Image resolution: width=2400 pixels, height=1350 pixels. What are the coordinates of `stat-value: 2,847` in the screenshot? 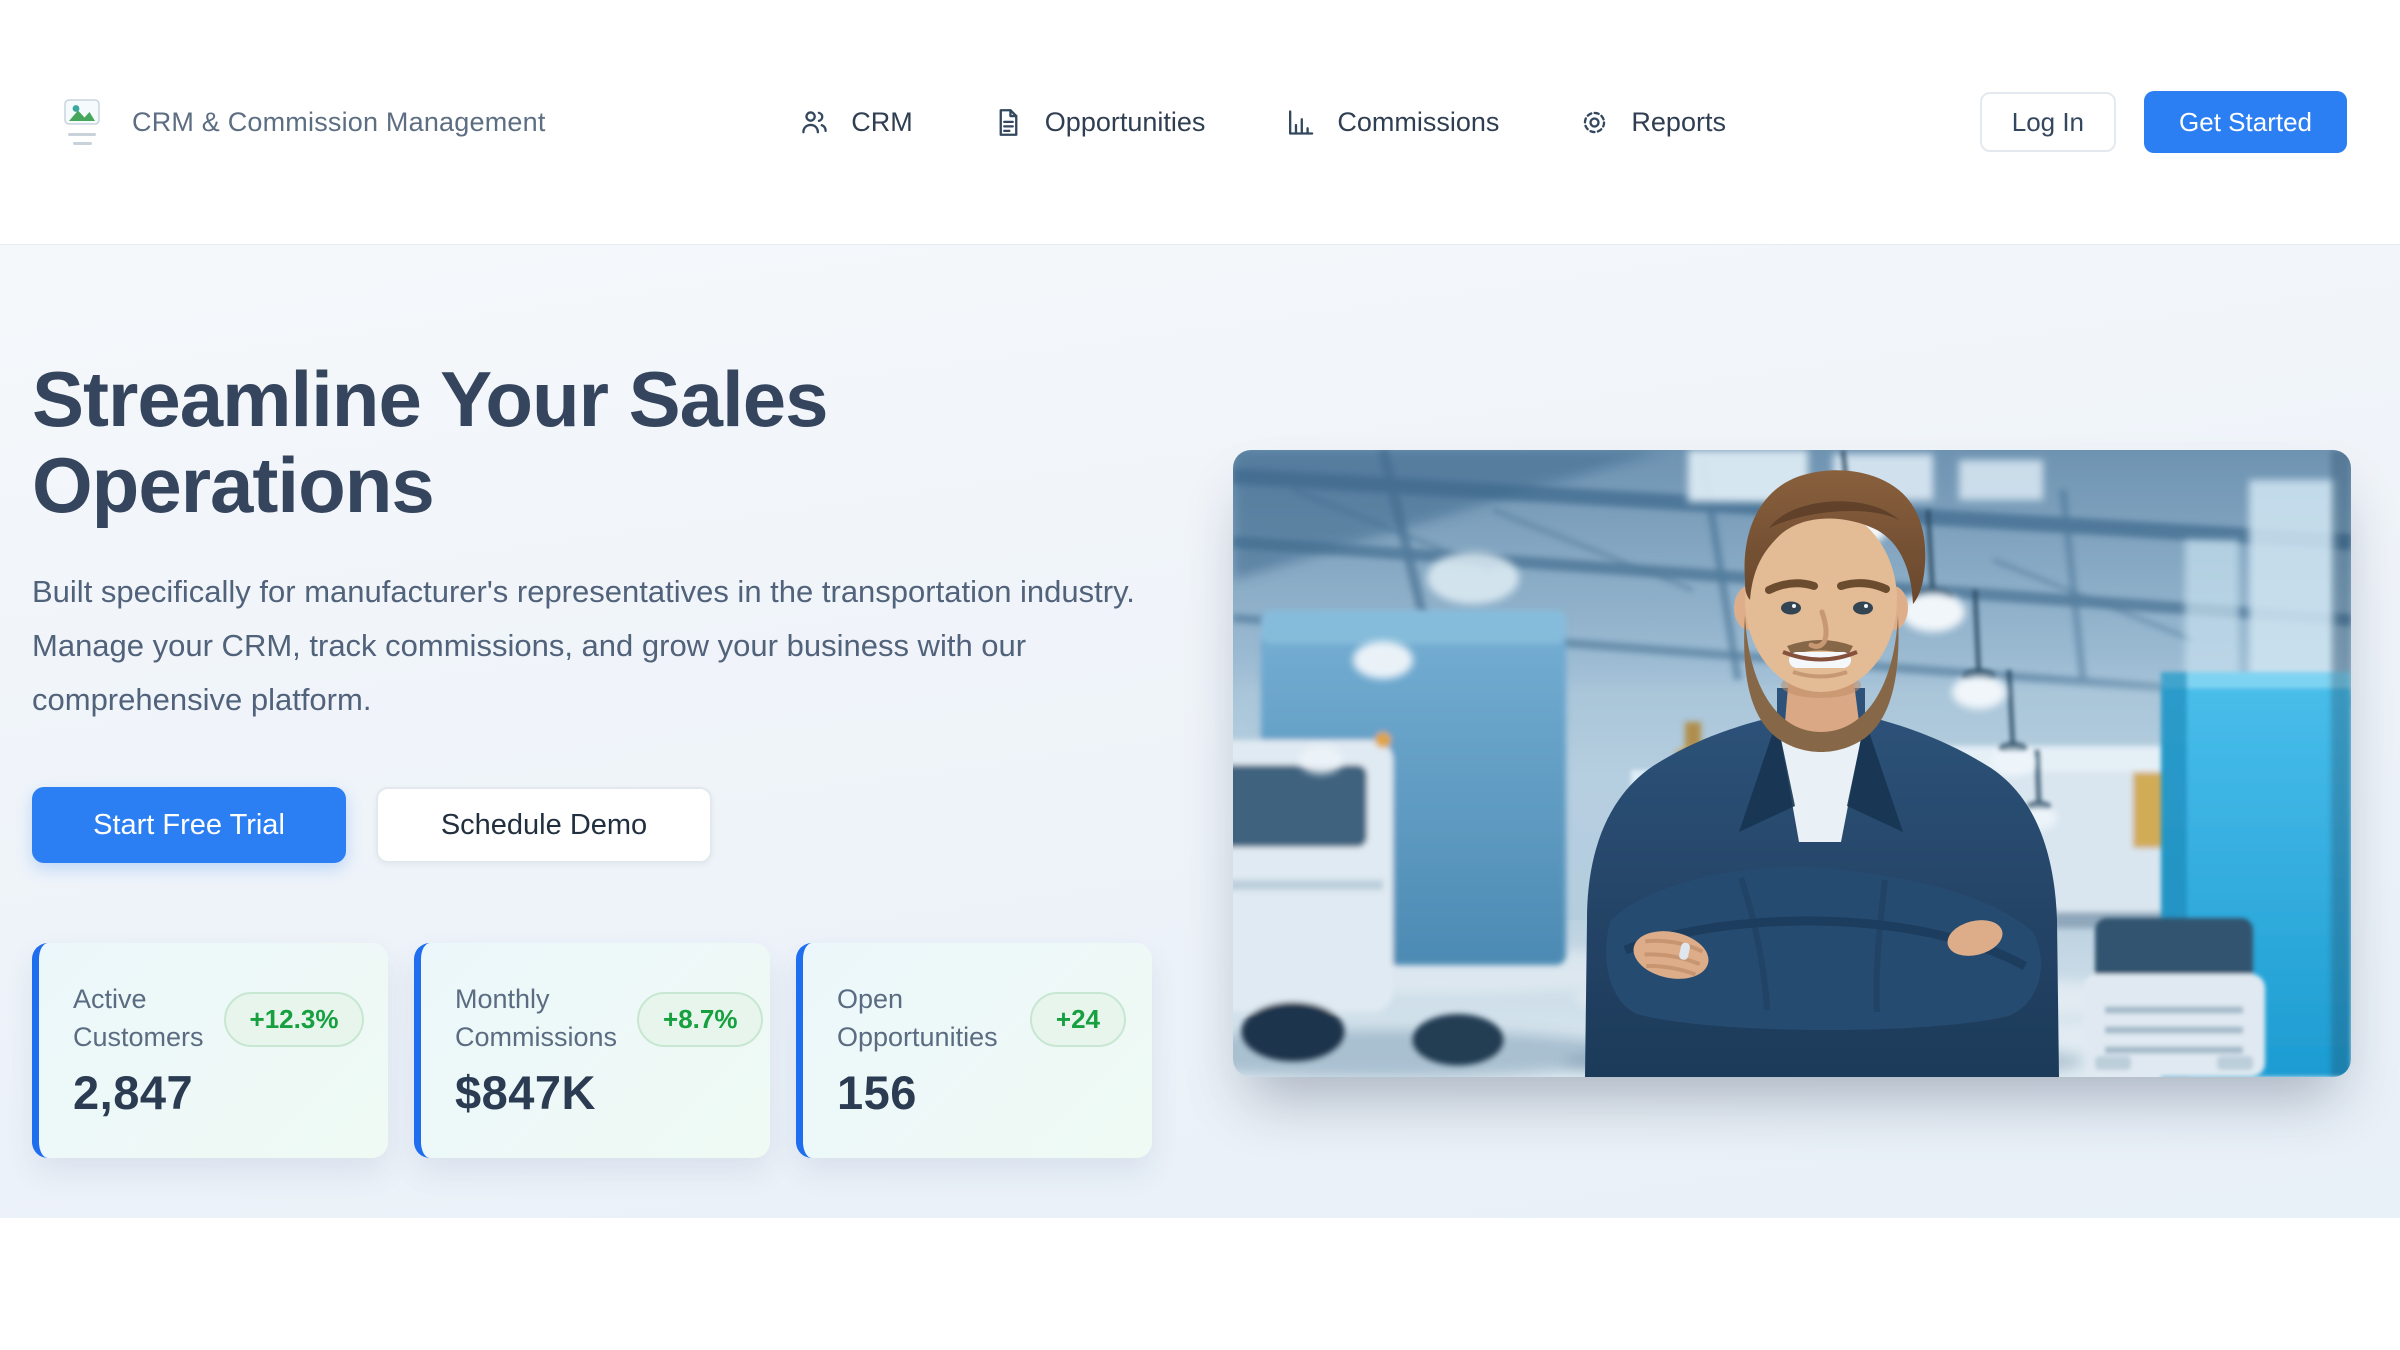 It's located at (133, 1092).